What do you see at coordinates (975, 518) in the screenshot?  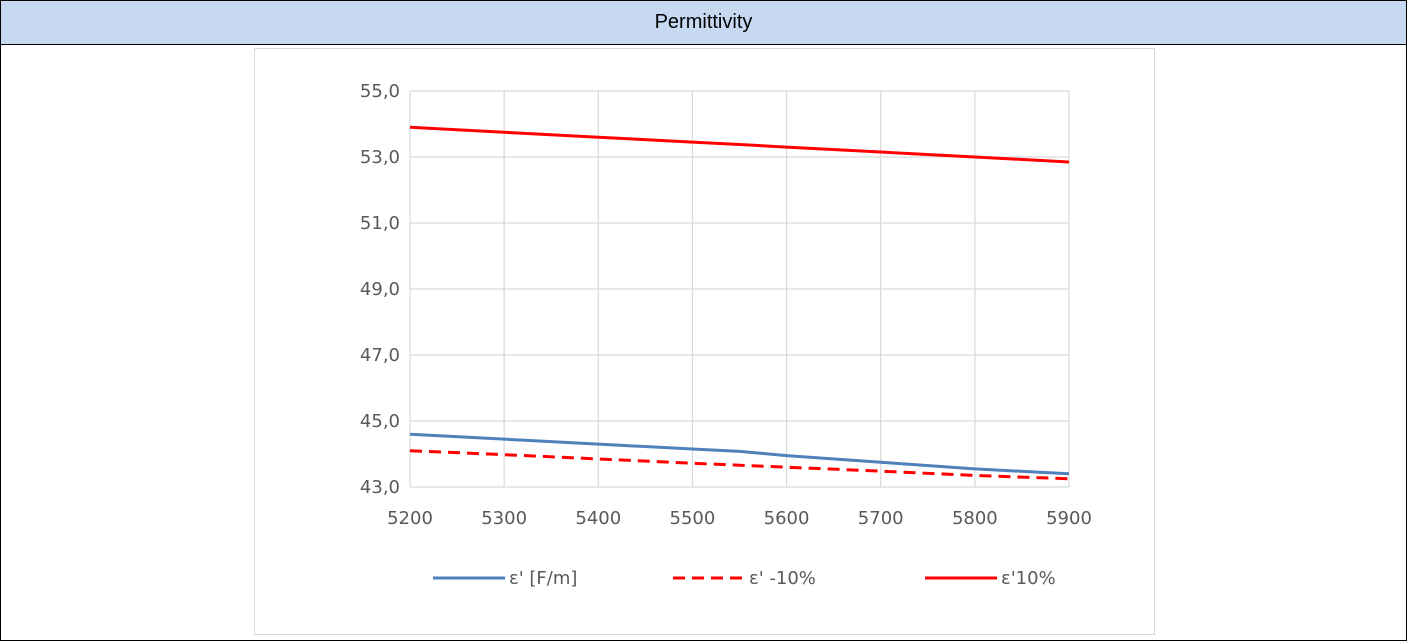 I see `x-tick-label: 5800` at bounding box center [975, 518].